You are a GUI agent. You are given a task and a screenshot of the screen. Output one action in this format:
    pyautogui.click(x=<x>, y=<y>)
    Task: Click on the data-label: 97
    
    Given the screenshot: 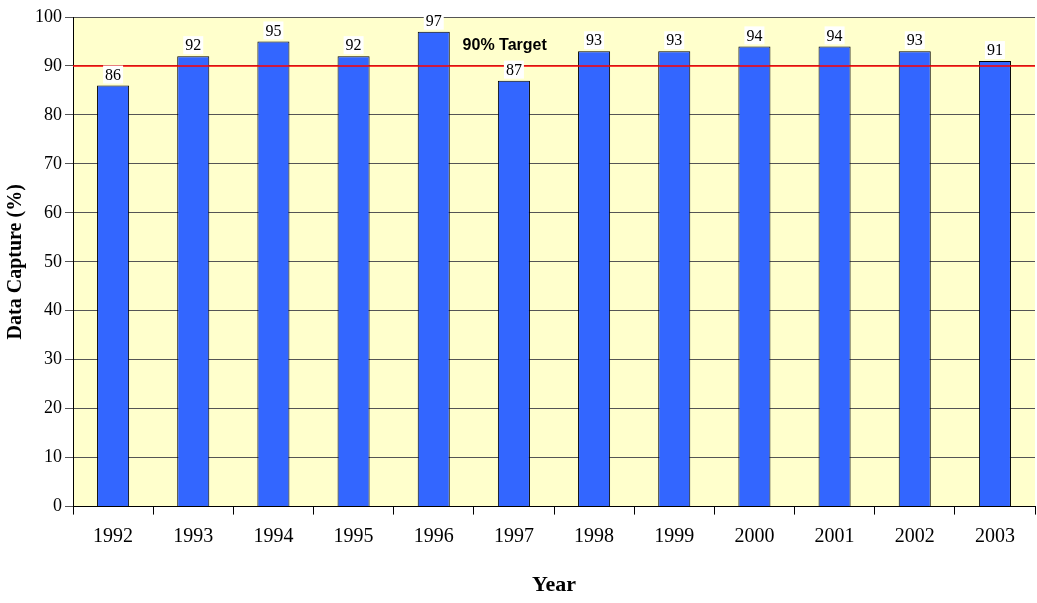 What is the action you would take?
    pyautogui.click(x=433, y=20)
    